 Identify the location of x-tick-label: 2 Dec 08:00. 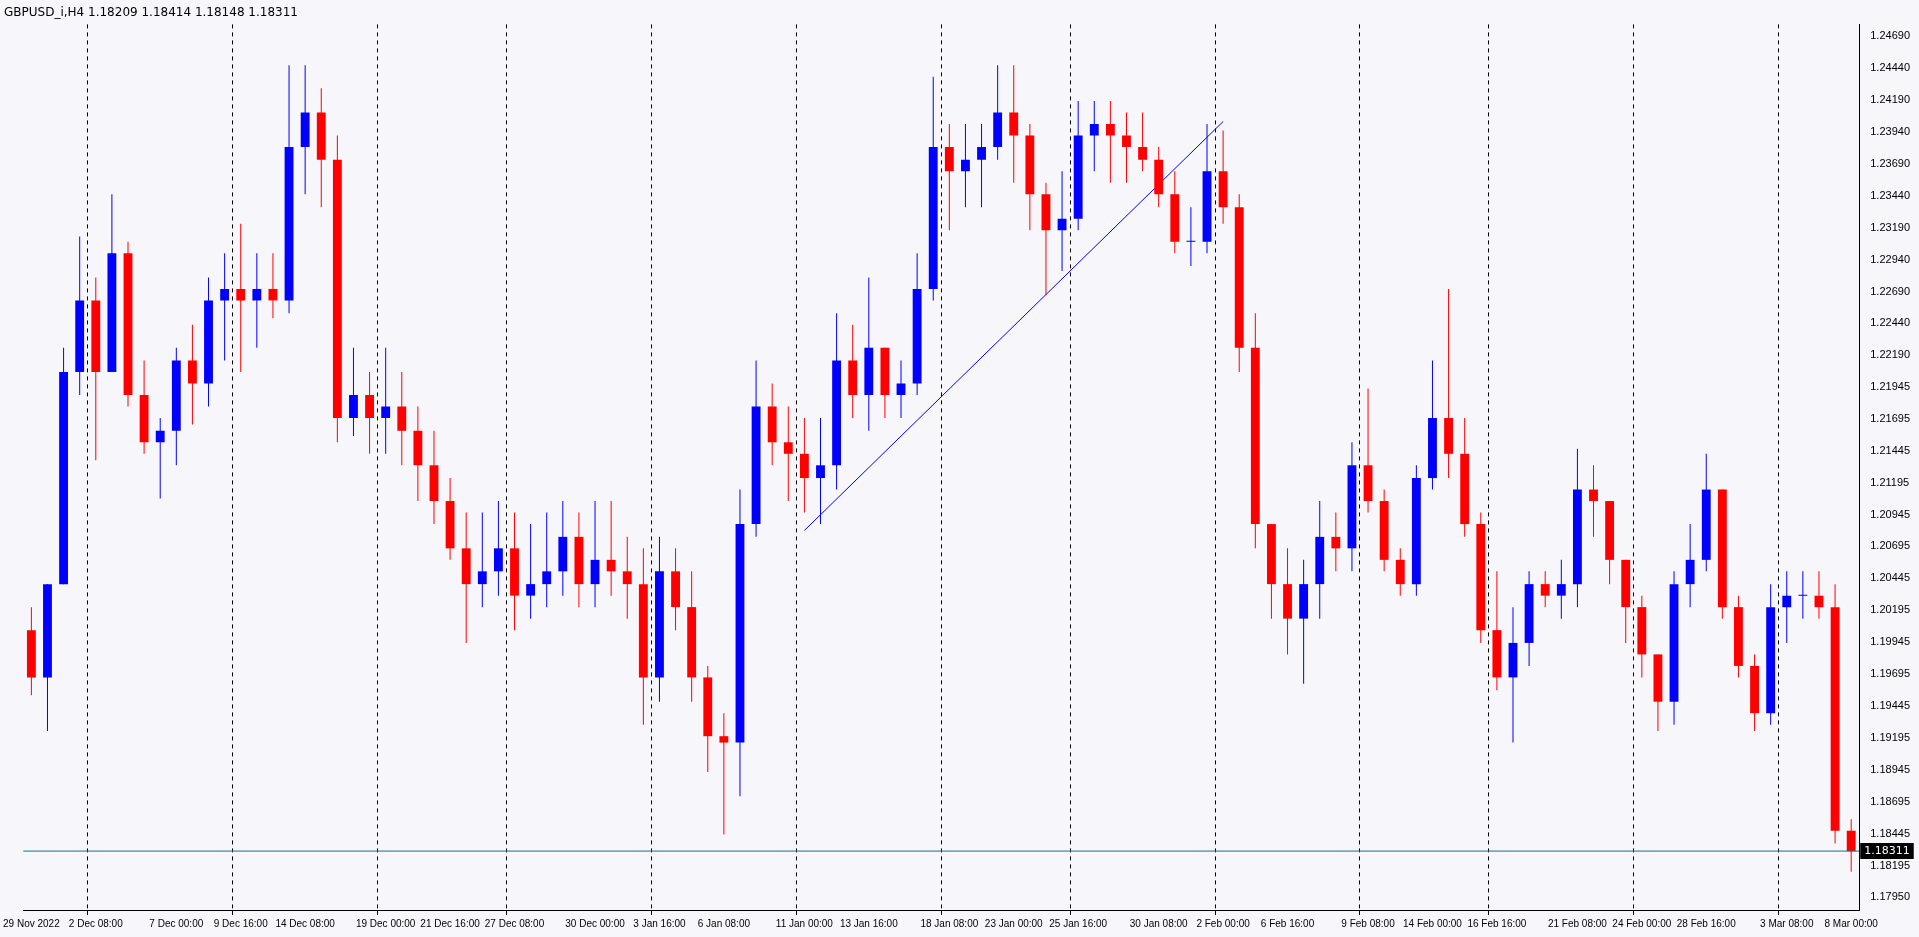
(96, 923).